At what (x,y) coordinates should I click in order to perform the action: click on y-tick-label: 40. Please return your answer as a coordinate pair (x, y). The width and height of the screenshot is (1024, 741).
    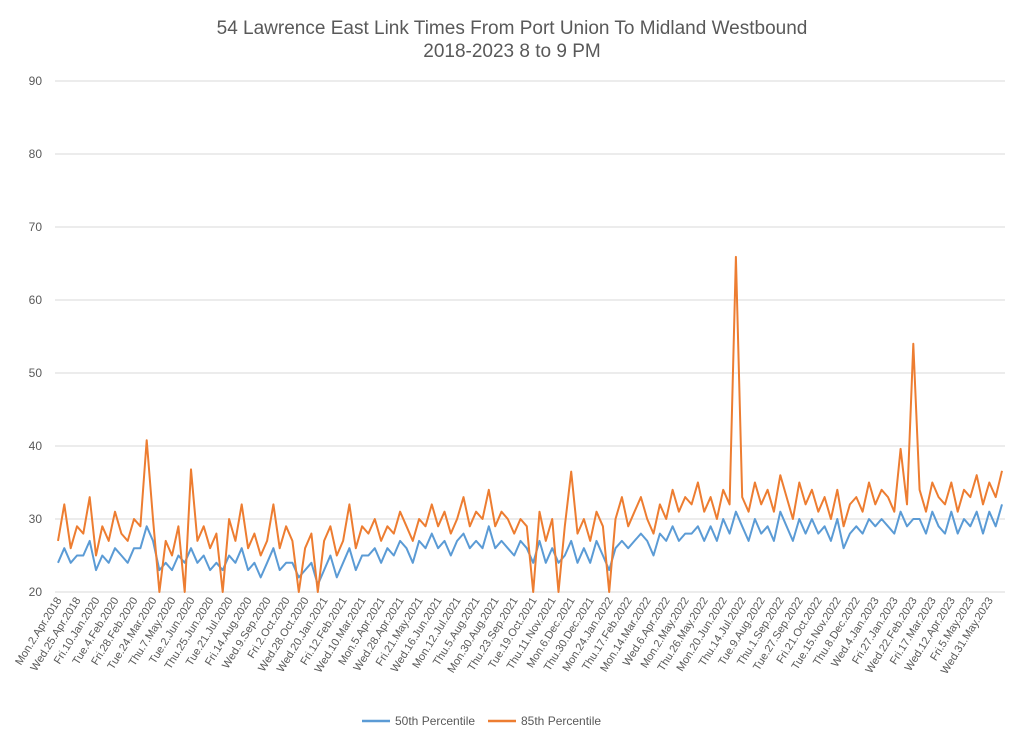
    Looking at the image, I should click on (36, 446).